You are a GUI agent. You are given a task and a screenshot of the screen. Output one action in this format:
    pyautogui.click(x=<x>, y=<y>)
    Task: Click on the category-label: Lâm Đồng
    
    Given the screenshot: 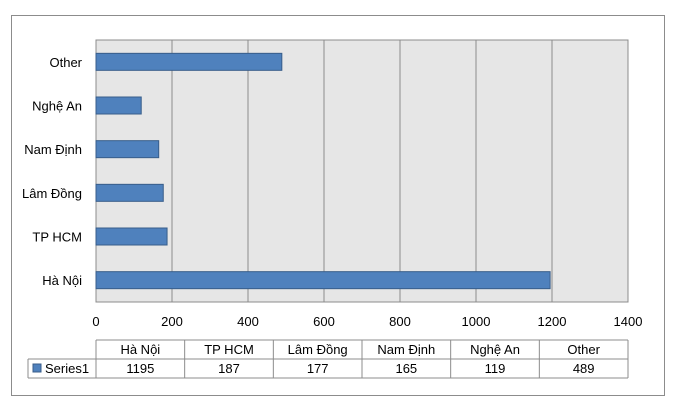 What is the action you would take?
    pyautogui.click(x=52, y=193)
    